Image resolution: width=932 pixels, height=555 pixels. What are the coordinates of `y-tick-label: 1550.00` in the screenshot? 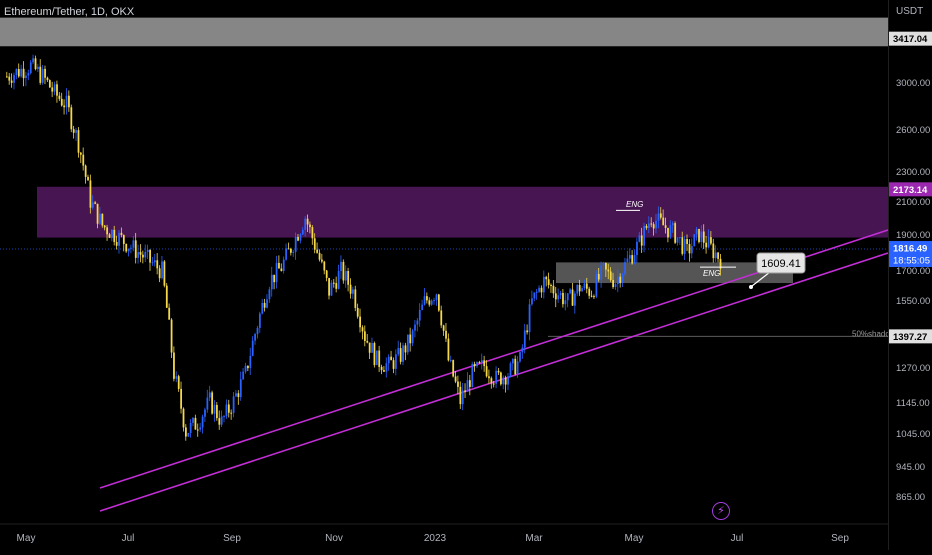 It's located at (913, 301).